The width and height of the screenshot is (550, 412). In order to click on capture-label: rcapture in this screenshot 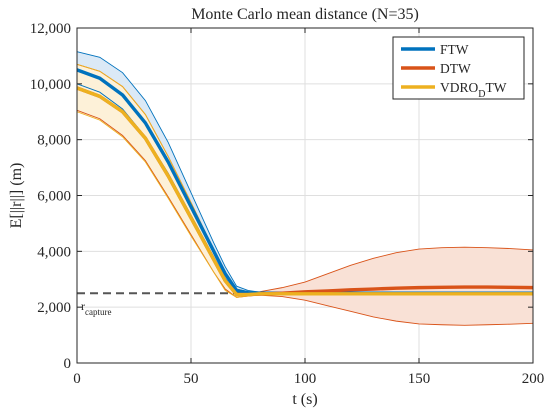, I will do `click(96, 308)`.